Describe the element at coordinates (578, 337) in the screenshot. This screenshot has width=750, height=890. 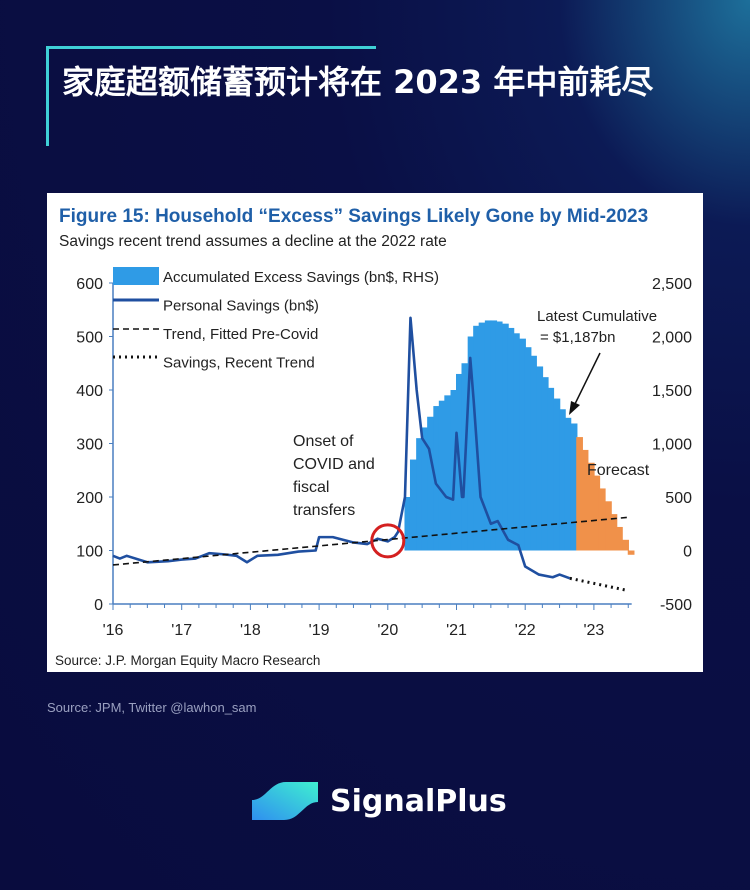
I see `latest-cumulative-value: = $1,187bn` at that location.